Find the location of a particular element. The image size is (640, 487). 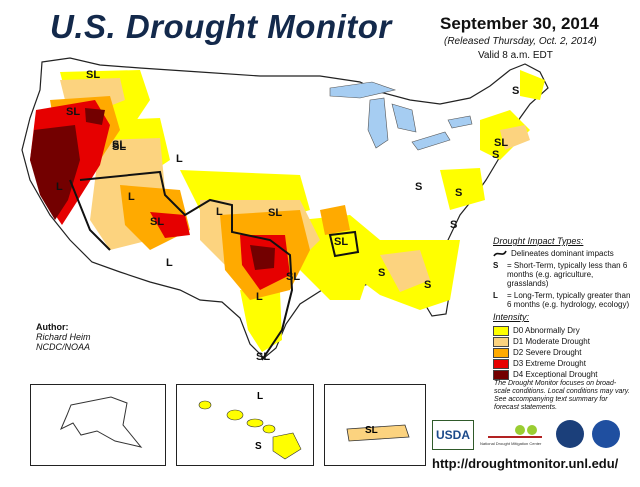

intensity-item-d4: D4 Exceptional Drought is located at coordinates (563, 374).